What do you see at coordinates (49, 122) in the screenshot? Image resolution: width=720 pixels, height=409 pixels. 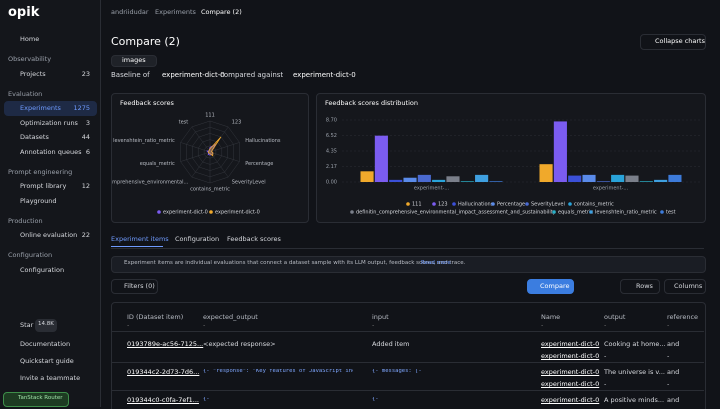 I see `nav-item: Optimization runs` at bounding box center [49, 122].